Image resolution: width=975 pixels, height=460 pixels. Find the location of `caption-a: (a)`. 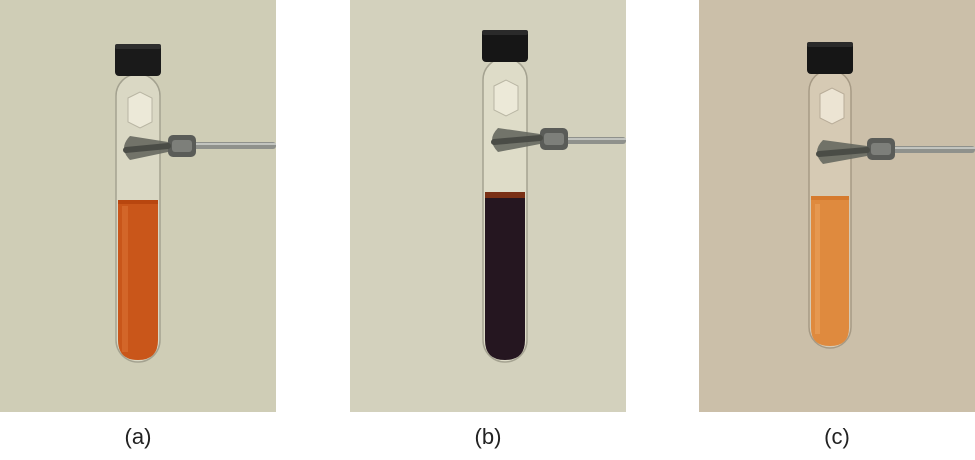

caption-a: (a) is located at coordinates (138, 436).